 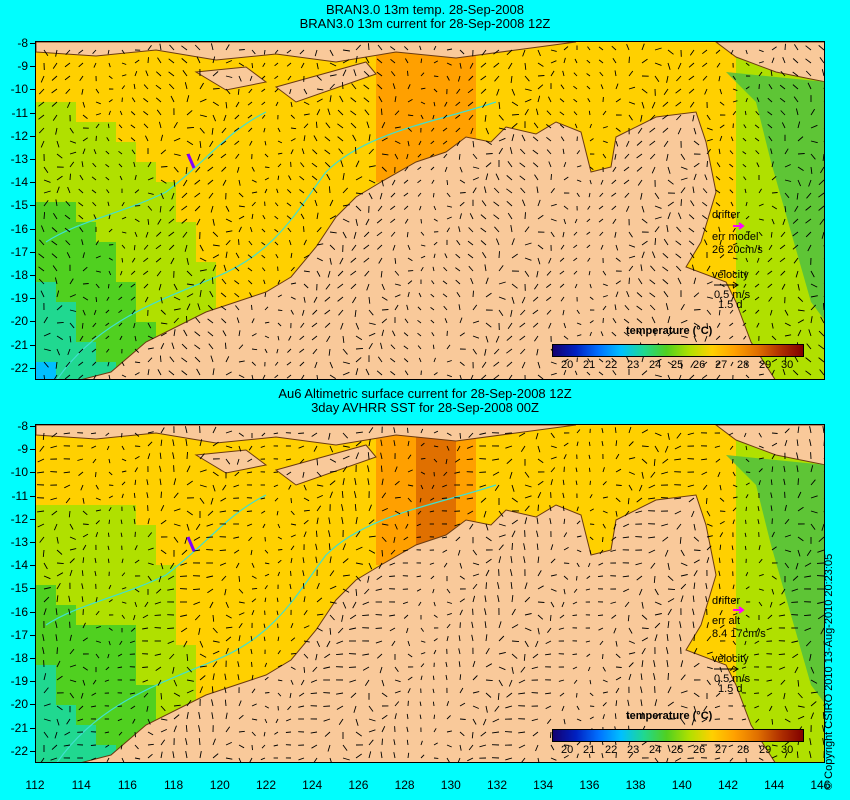 What do you see at coordinates (677, 750) in the screenshot?
I see `colorbar-tick-label: 25` at bounding box center [677, 750].